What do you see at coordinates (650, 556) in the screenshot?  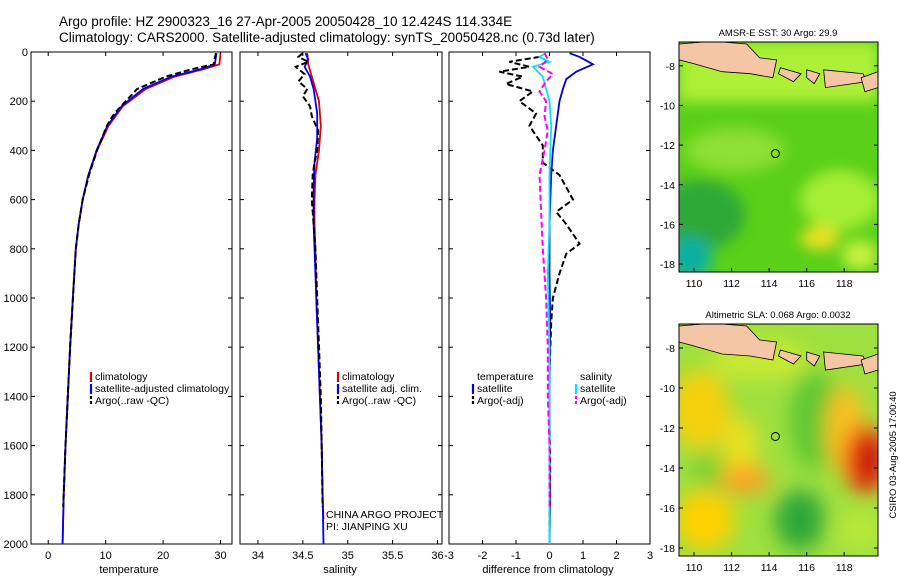 I see `difference-x-tick-label: 3` at bounding box center [650, 556].